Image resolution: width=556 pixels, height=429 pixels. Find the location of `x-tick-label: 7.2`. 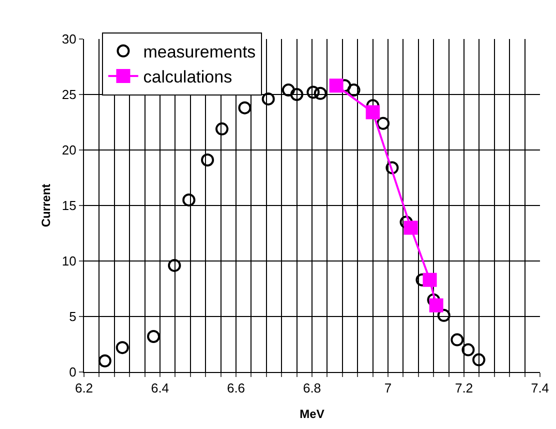

x-tick-label: 7.2 is located at coordinates (464, 388).